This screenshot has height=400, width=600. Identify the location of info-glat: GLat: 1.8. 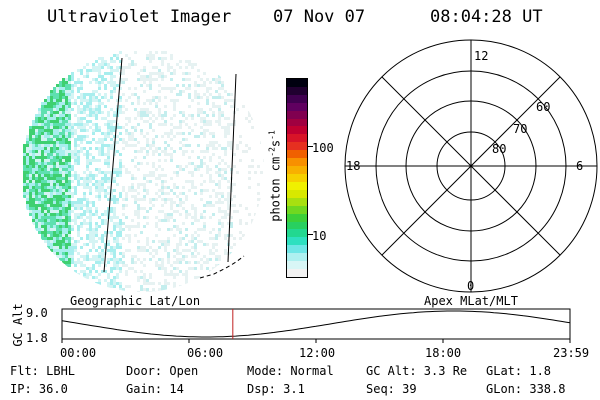
(519, 371).